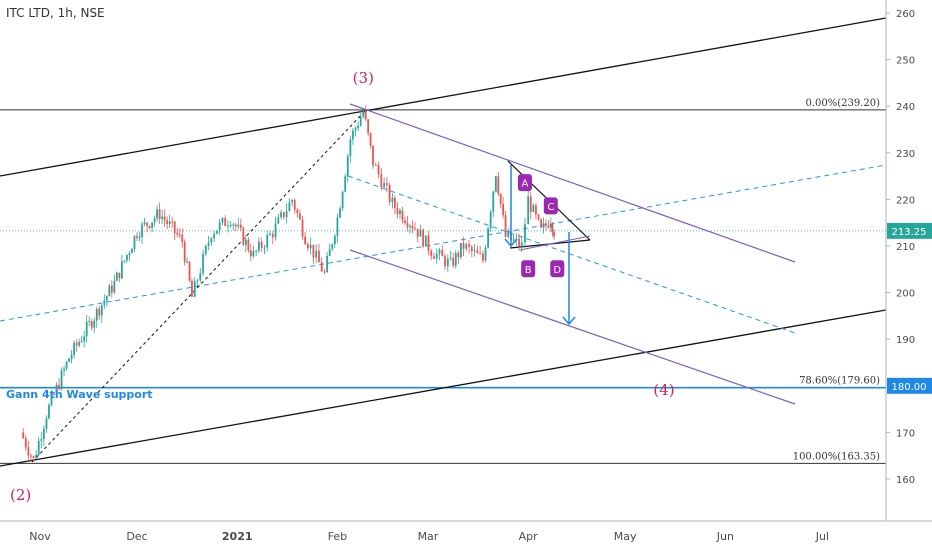 The width and height of the screenshot is (932, 550). Describe the element at coordinates (20, 495) in the screenshot. I see `elliott-wave-label: (2)` at that location.